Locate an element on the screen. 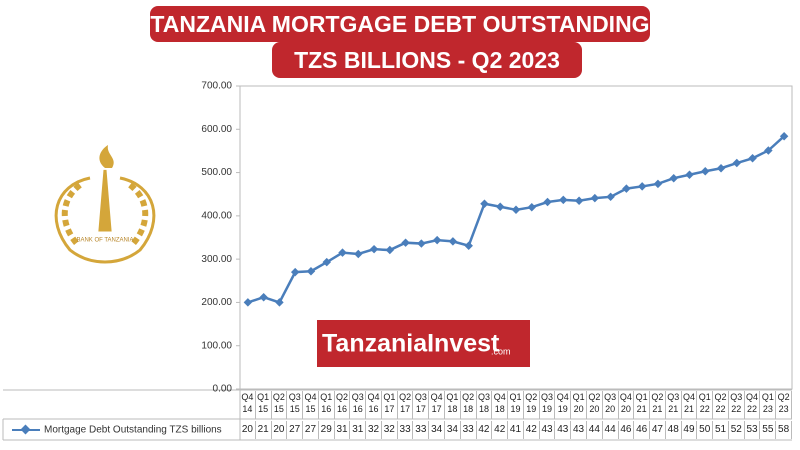 This screenshot has height=450, width=800. table-value: 33 is located at coordinates (406, 430).